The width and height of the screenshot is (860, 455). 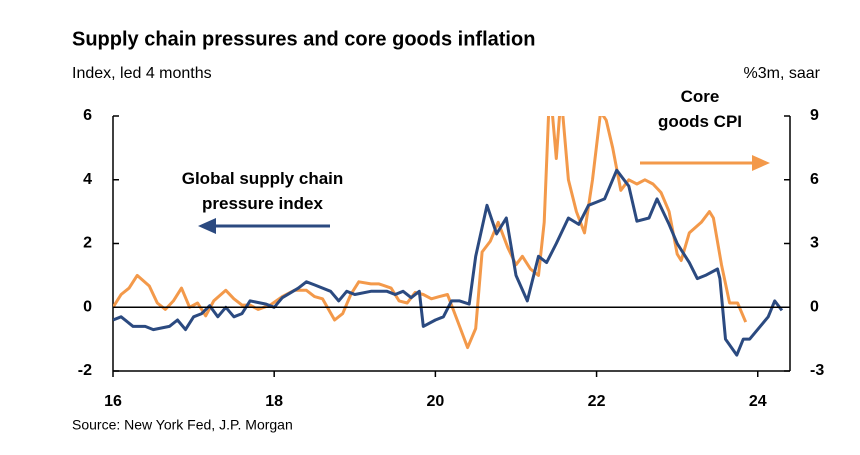 What do you see at coordinates (87, 306) in the screenshot?
I see `y-tick-label: 0` at bounding box center [87, 306].